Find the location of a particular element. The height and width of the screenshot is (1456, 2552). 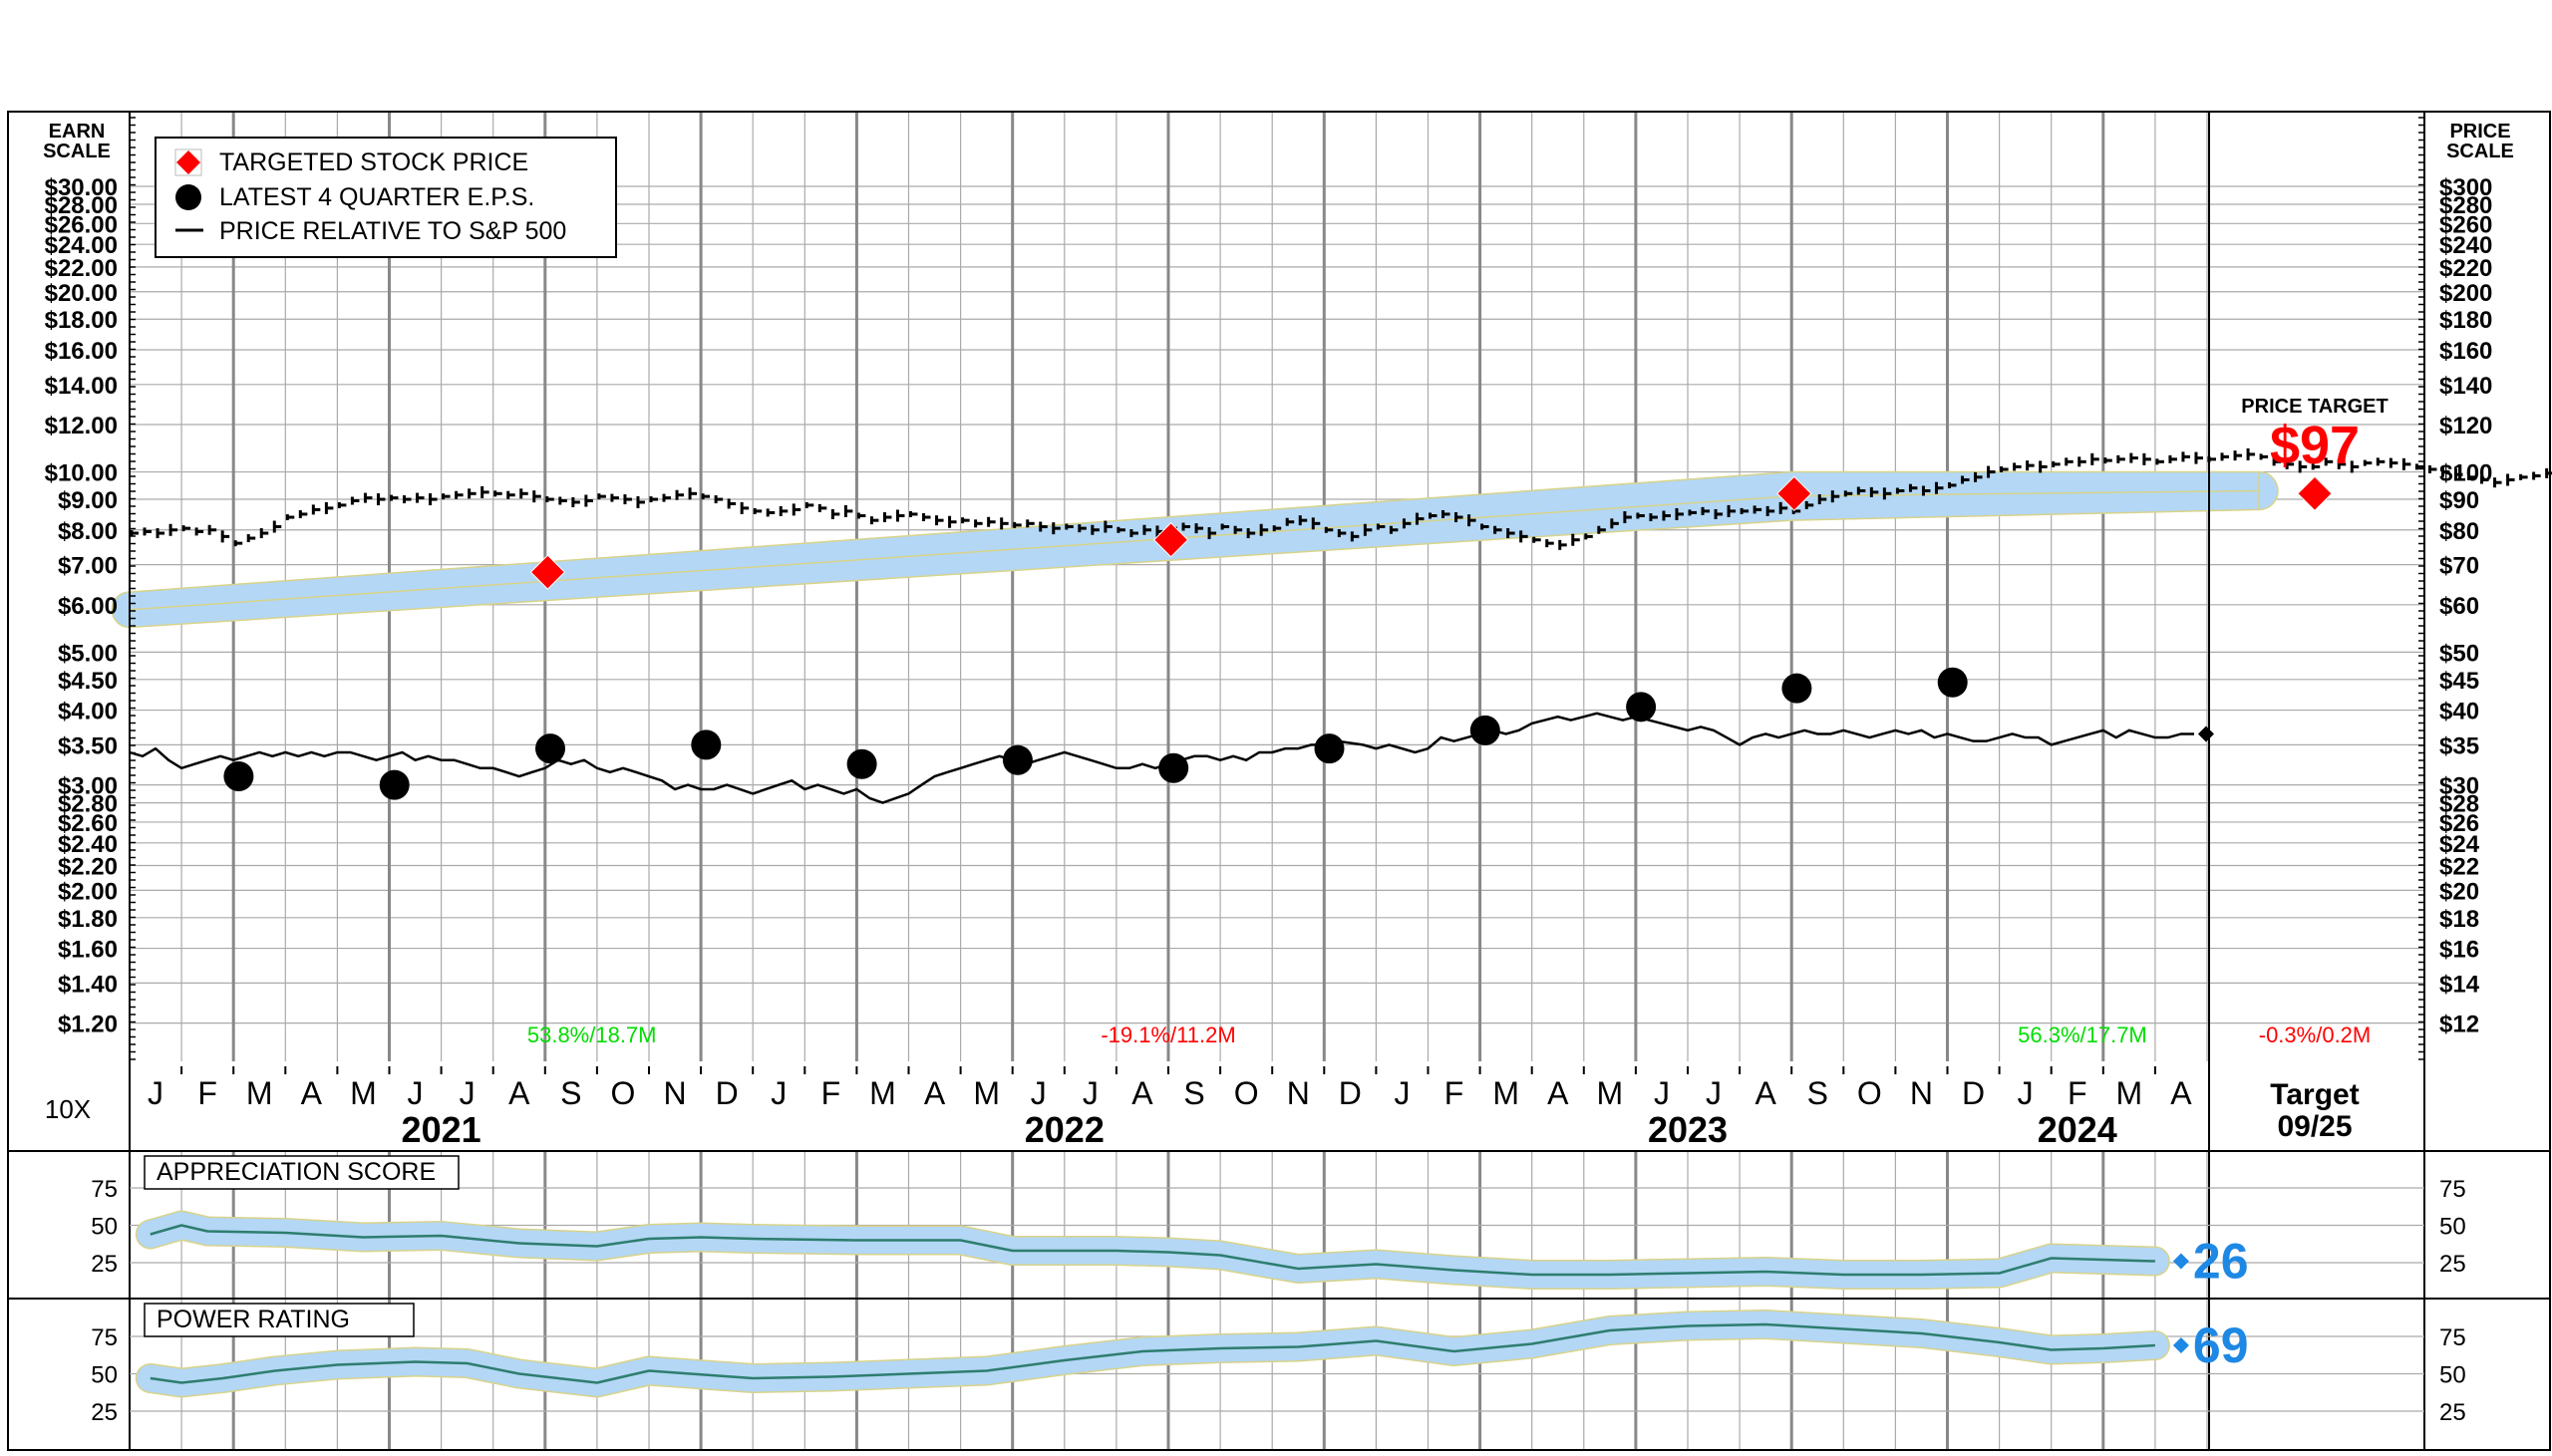

target-price-band is located at coordinates (1195, 549).